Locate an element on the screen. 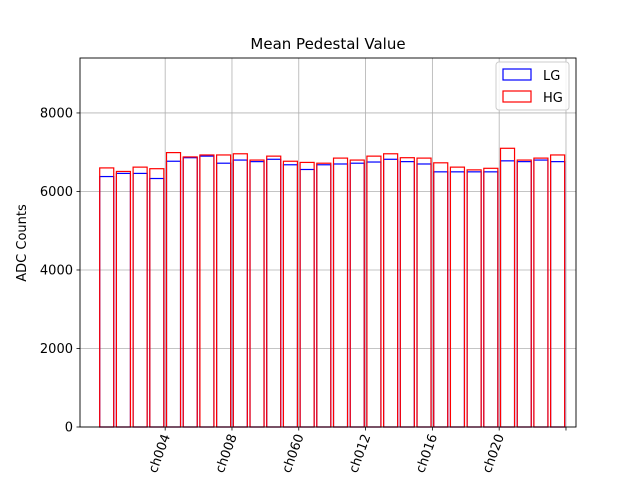 The width and height of the screenshot is (640, 480). y-tick-label: 6000 is located at coordinates (56, 192).